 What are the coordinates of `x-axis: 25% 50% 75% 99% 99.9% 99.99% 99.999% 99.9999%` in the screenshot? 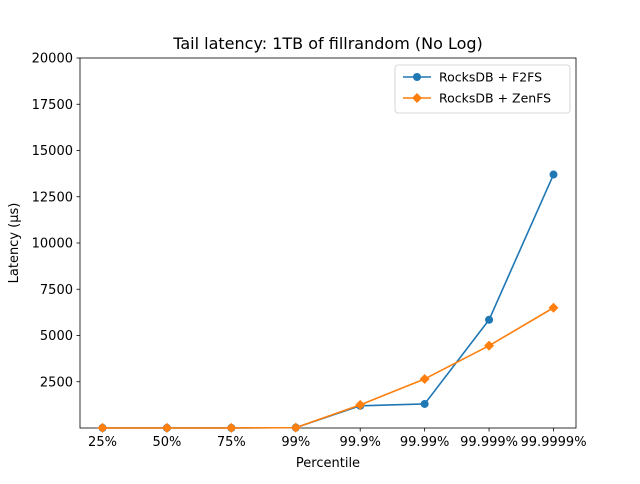 It's located at (337, 439).